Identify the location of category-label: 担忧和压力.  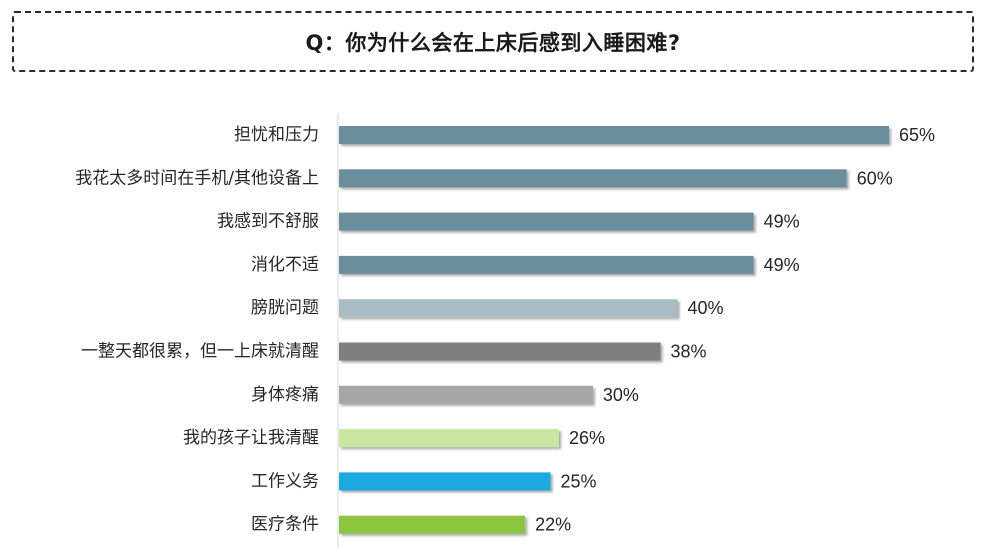
(276, 135).